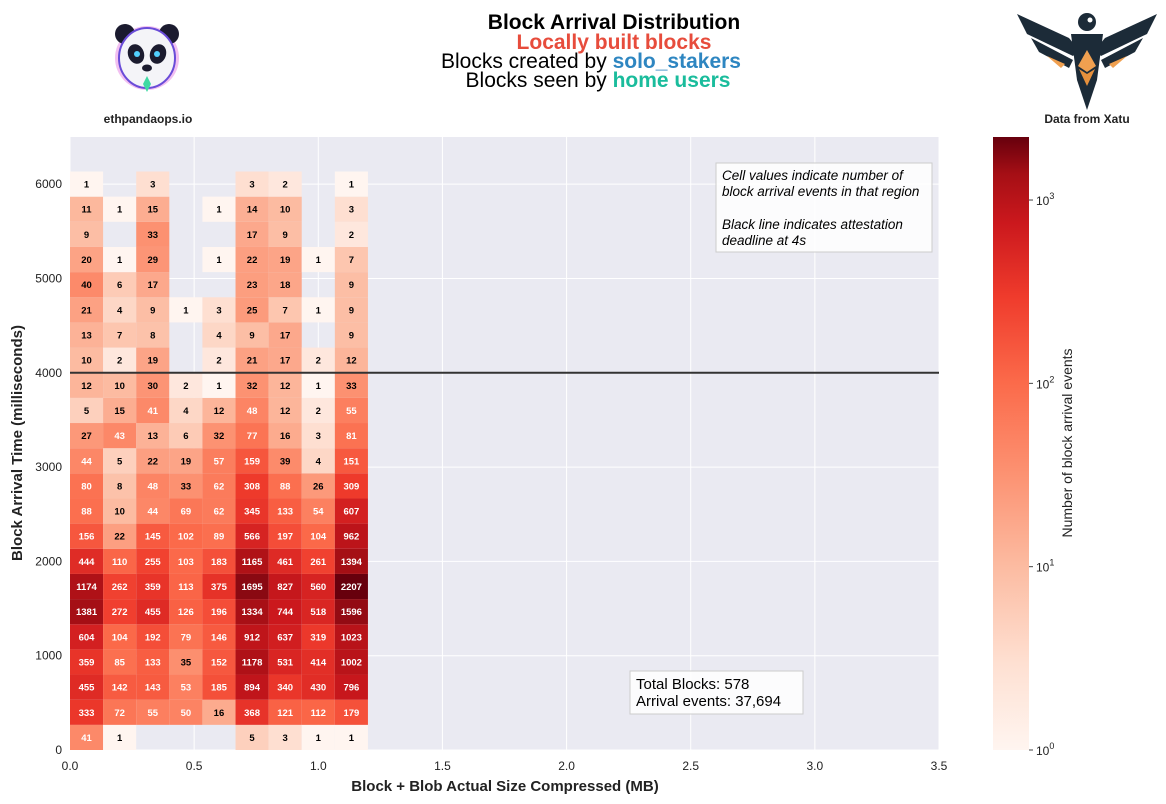  I want to click on cell-value-label: 1023, so click(351, 637).